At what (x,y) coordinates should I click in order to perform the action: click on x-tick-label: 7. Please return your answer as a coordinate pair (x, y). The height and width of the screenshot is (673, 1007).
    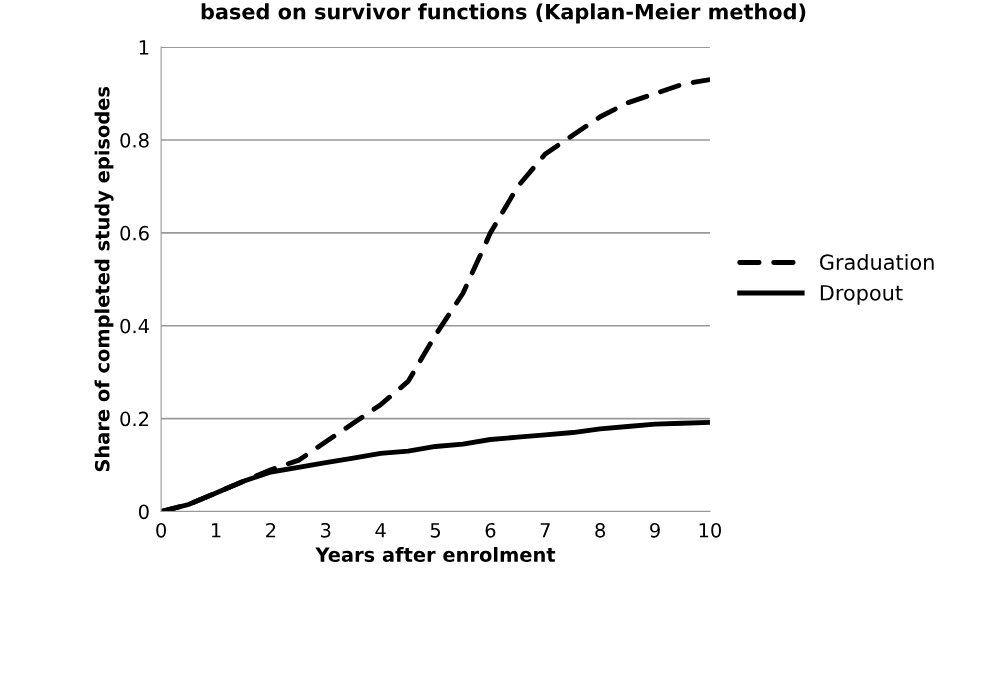
    Looking at the image, I should click on (545, 530).